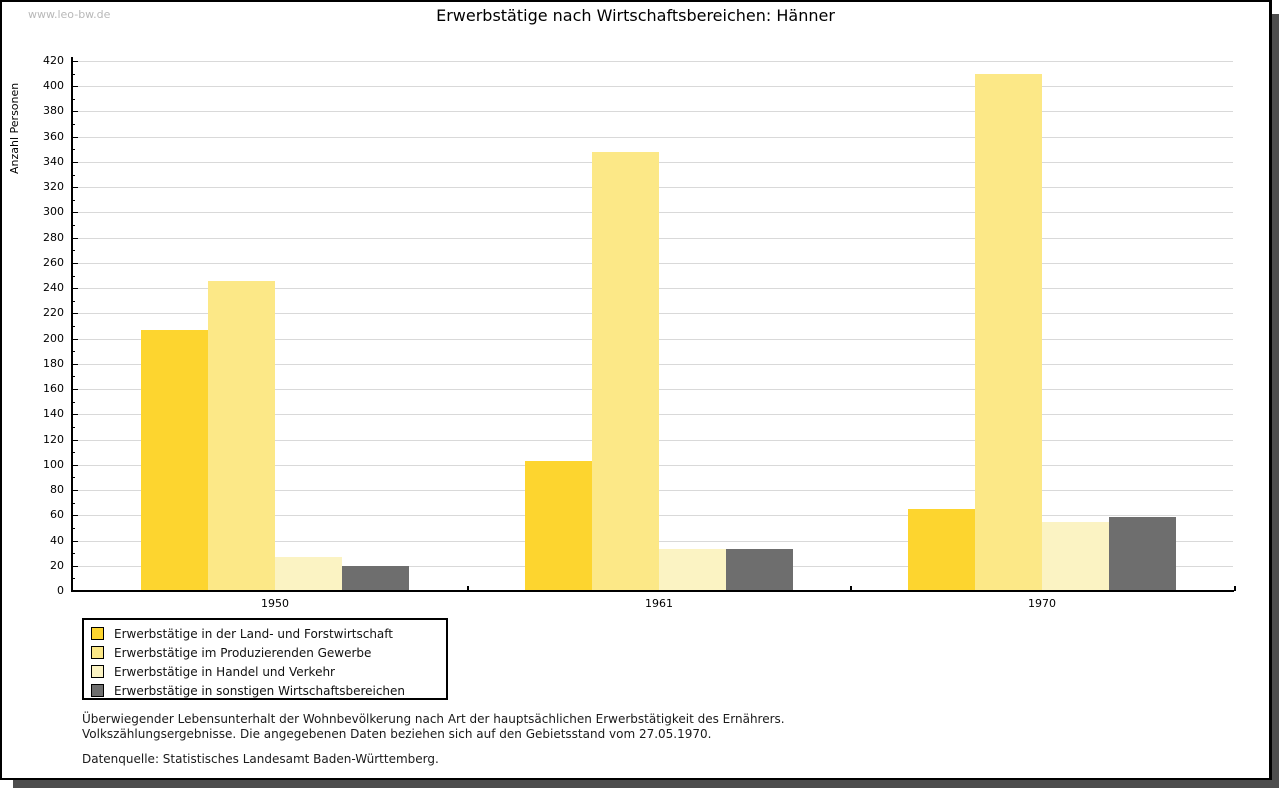 The height and width of the screenshot is (791, 1280). I want to click on legend-label: Erwerbstätige im Produzierenden Gewerbe, so click(243, 652).